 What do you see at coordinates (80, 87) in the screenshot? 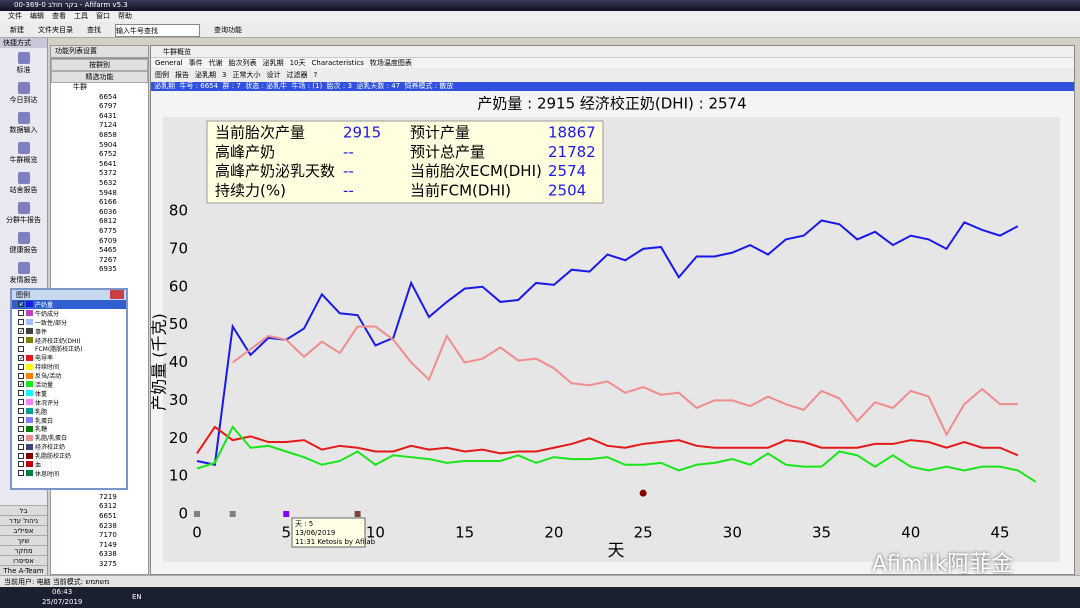
I see `tree-root: 牛群` at bounding box center [80, 87].